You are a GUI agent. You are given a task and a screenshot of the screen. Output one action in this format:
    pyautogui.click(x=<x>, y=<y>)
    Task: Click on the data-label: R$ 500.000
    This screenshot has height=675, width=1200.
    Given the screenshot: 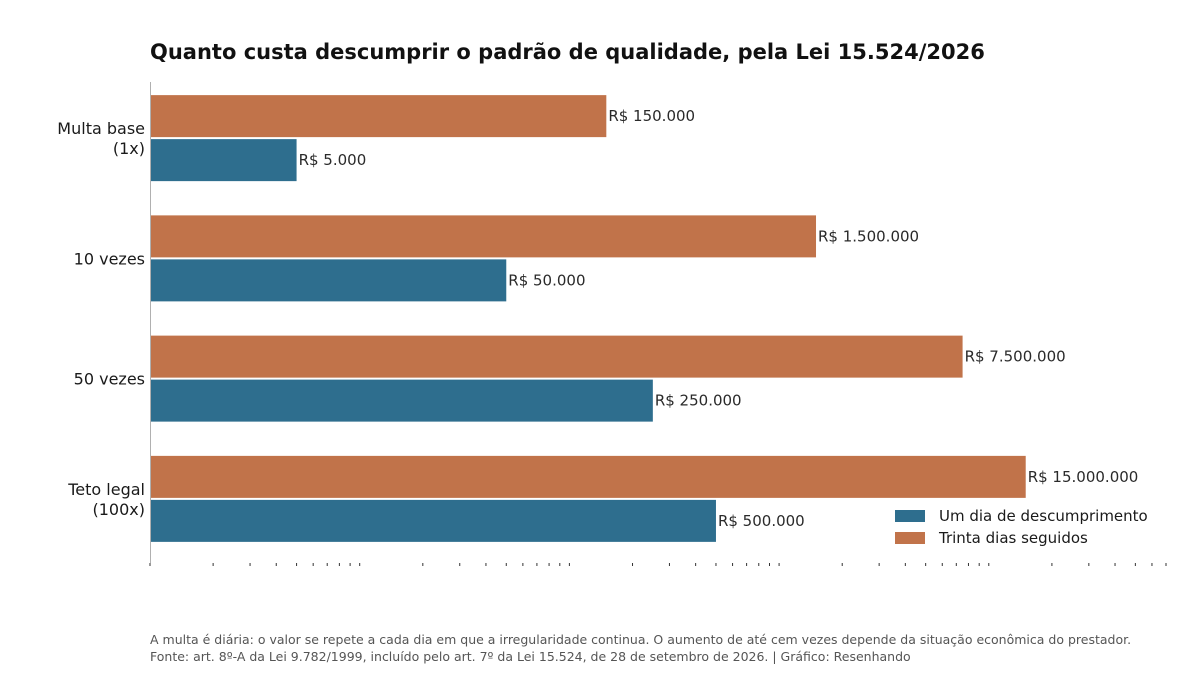 What is the action you would take?
    pyautogui.click(x=761, y=521)
    